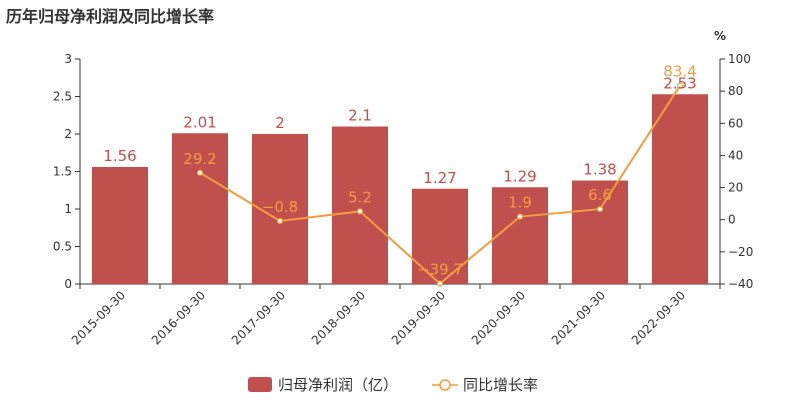 The width and height of the screenshot is (800, 404). Describe the element at coordinates (732, 220) in the screenshot. I see `right-axis-tick-label: 0` at that location.